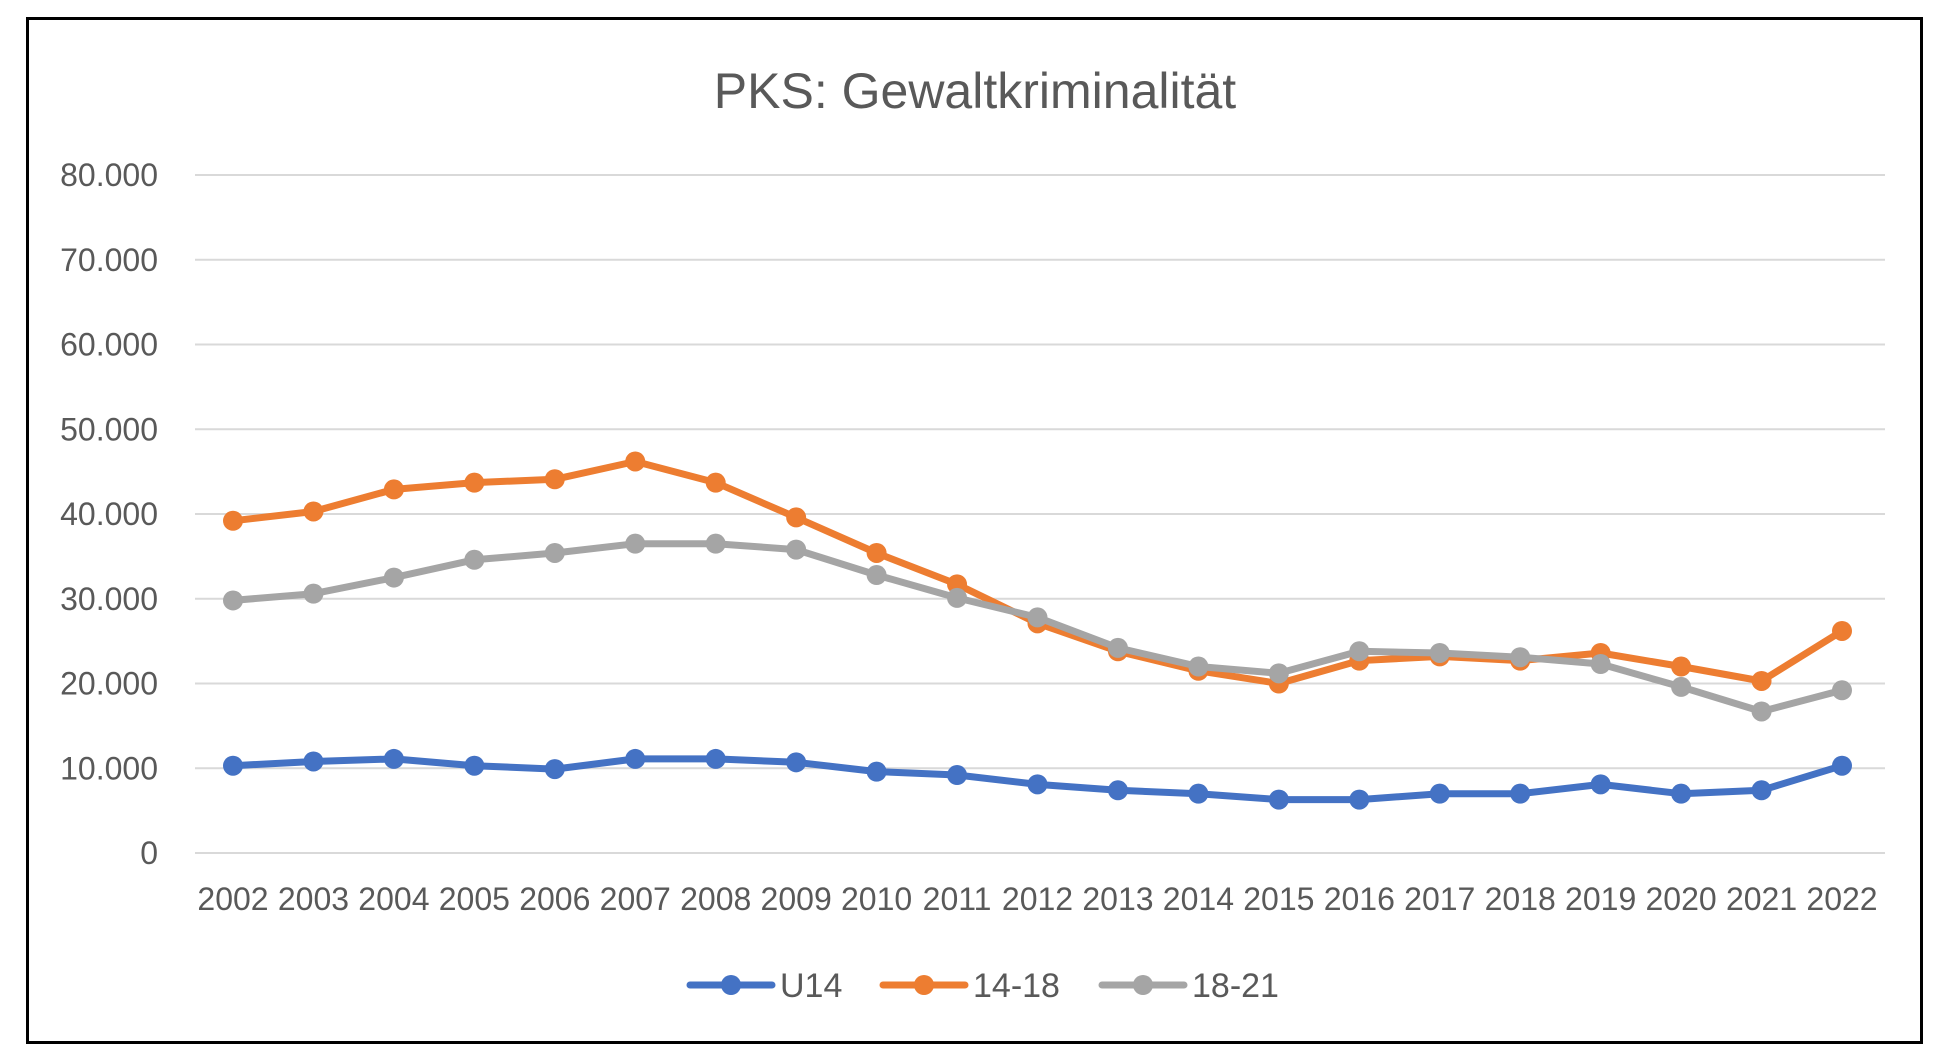  Describe the element at coordinates (715, 899) in the screenshot. I see `x-tick-label: 2008` at that location.